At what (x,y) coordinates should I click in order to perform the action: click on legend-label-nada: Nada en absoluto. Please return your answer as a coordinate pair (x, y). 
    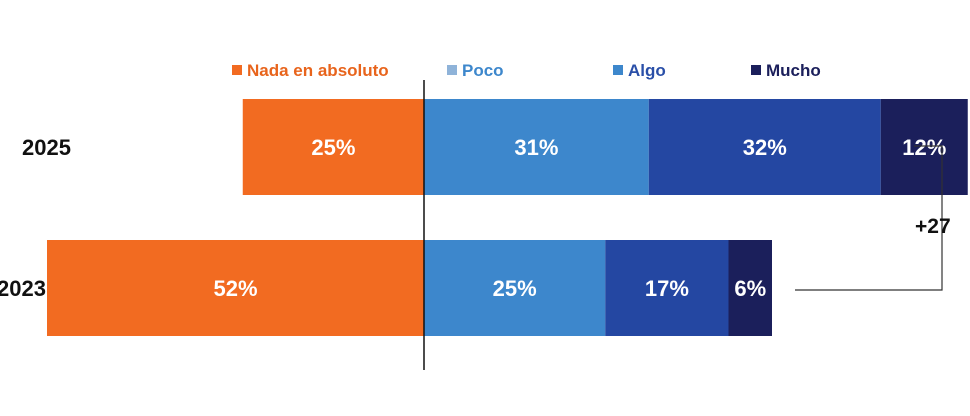
    Looking at the image, I should click on (318, 70).